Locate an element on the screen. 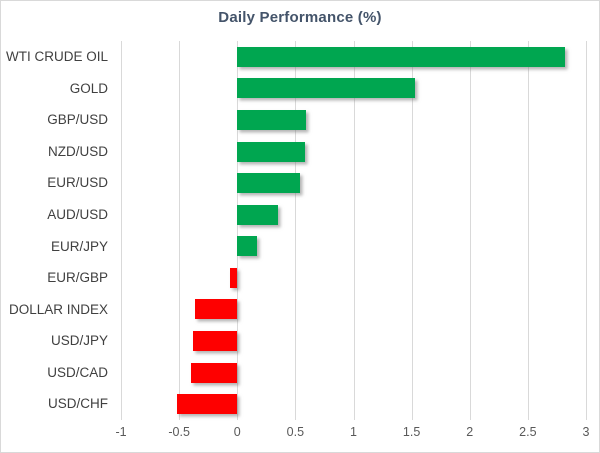 This screenshot has height=453, width=600. x-tick-label: -1 is located at coordinates (121, 432).